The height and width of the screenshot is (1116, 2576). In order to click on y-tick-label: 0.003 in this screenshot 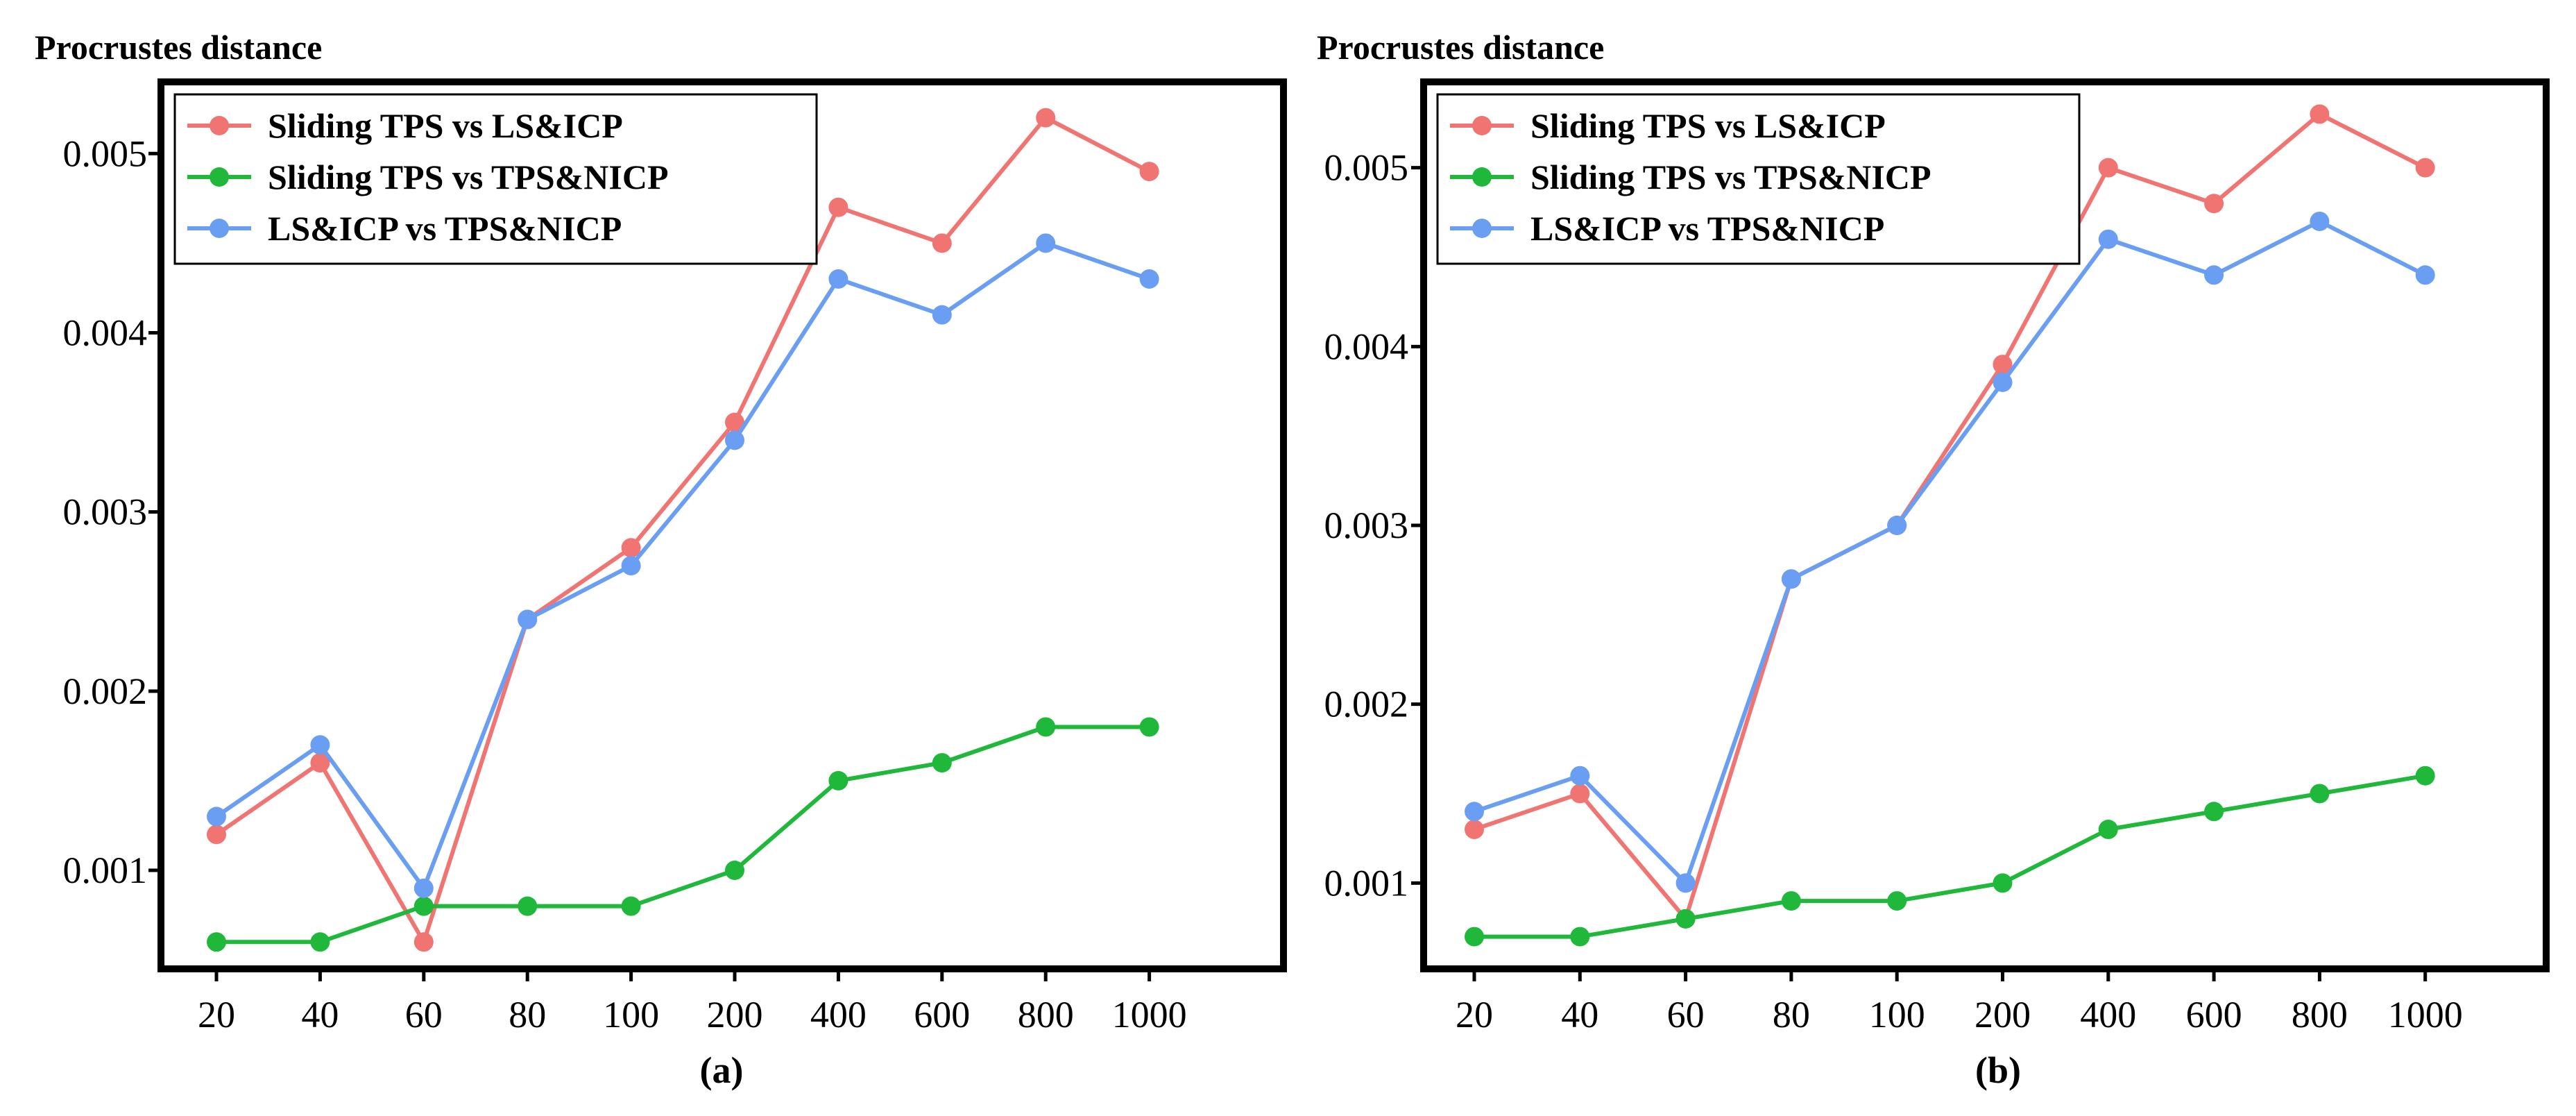, I will do `click(105, 512)`.